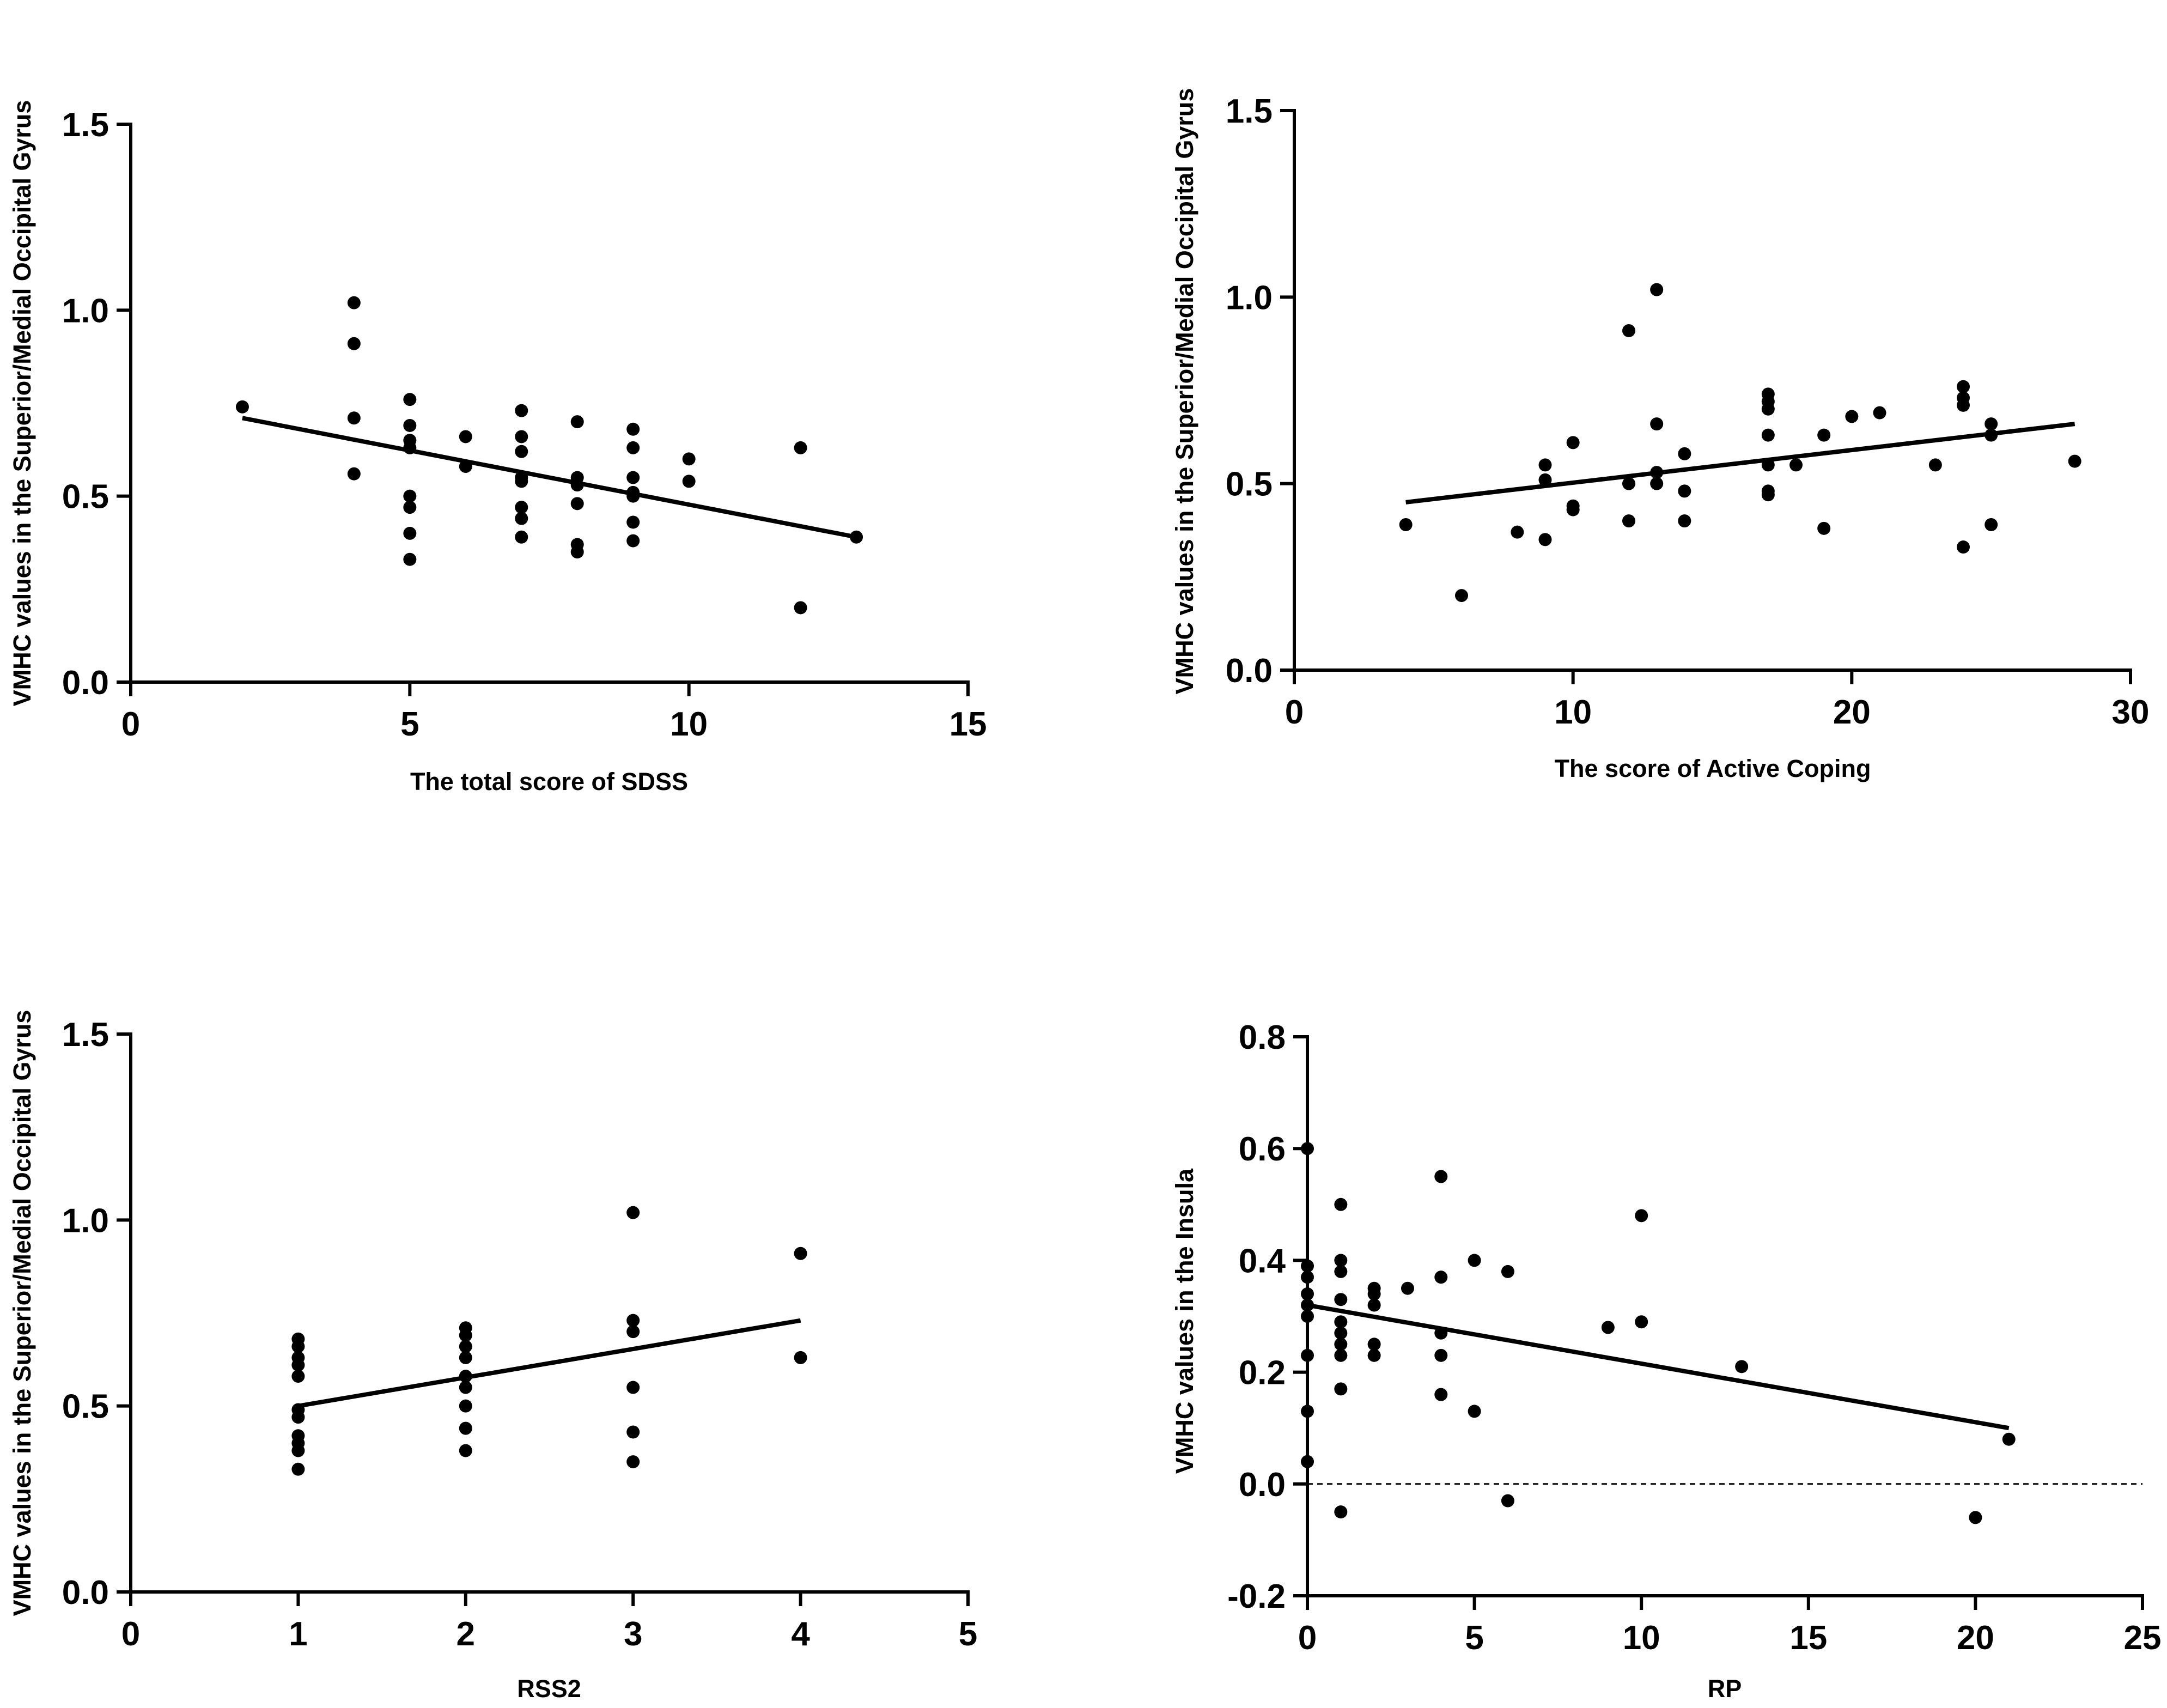 The height and width of the screenshot is (1708, 2167). I want to click on x-axis-title: The total score of SDSS, so click(549, 781).